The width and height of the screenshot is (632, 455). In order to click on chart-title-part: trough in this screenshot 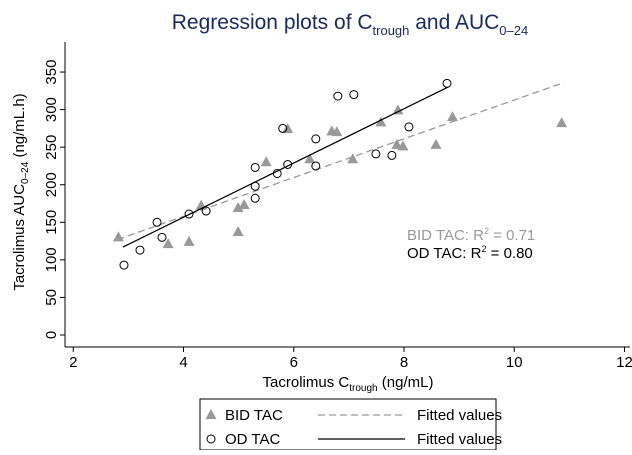, I will do `click(391, 30)`.